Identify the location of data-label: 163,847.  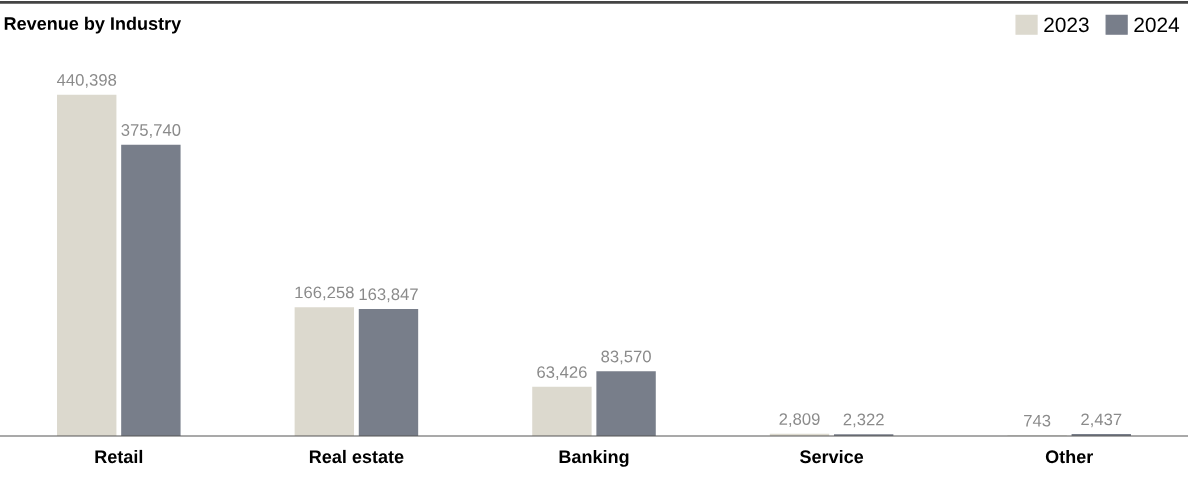
(388, 295).